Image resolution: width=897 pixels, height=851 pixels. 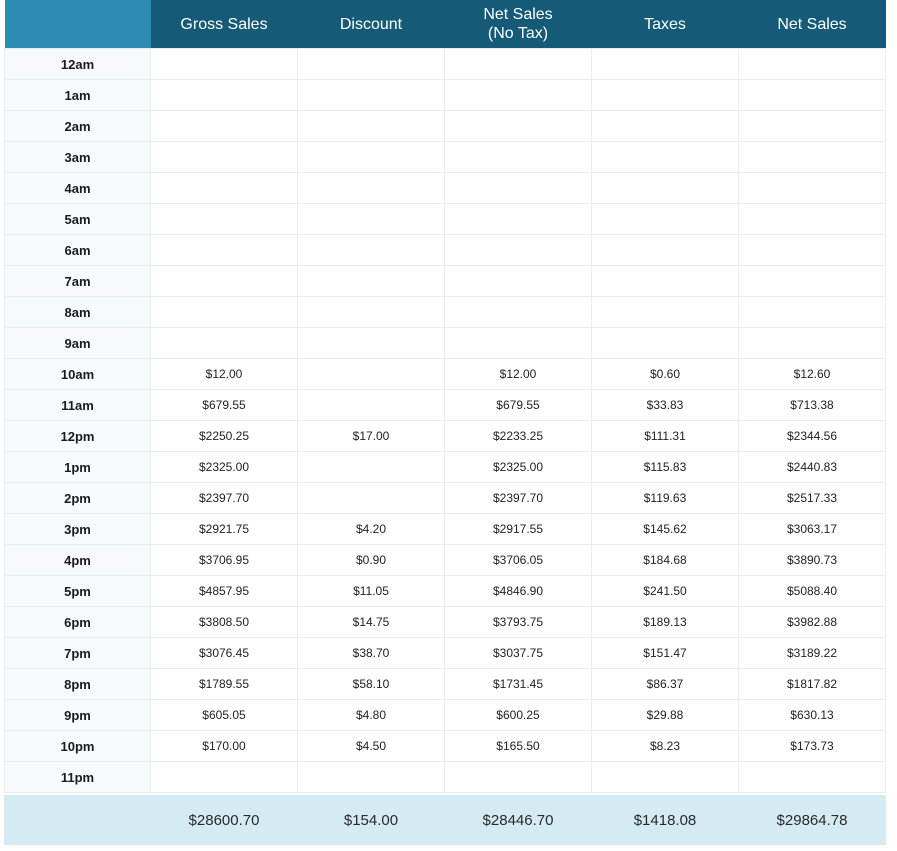 What do you see at coordinates (77, 560) in the screenshot?
I see `hour-cell: 4pm` at bounding box center [77, 560].